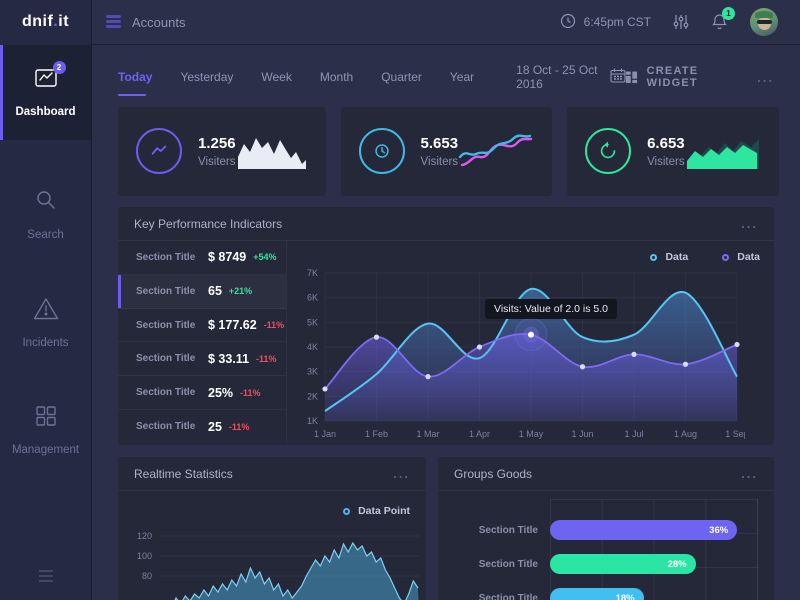 The height and width of the screenshot is (600, 800). I want to click on groups-row-1: Section Title 36%, so click(606, 530).